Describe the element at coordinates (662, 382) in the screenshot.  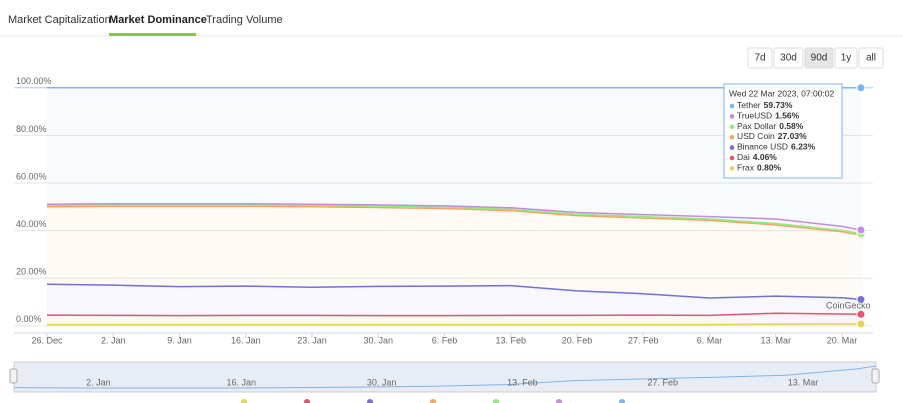
I see `navigator-label: 27. Feb` at that location.